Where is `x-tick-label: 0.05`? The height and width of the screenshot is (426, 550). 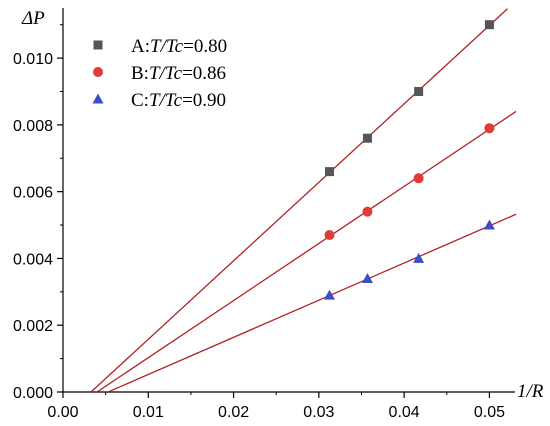 x-tick-label: 0.05 is located at coordinates (489, 412).